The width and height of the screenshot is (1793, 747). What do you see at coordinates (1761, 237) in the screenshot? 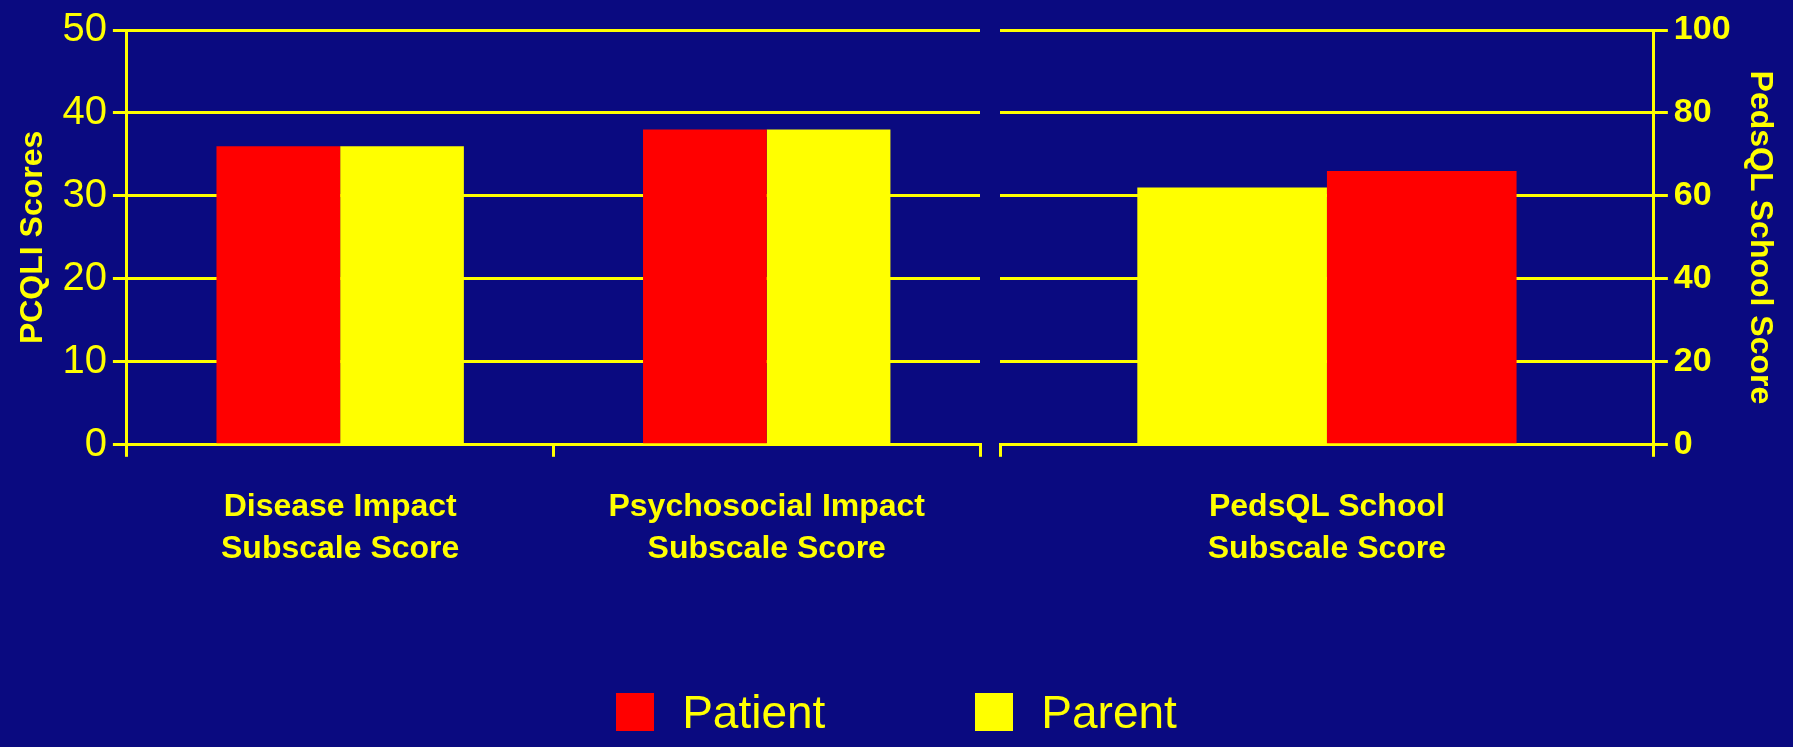
I see `y2-axis-title: PedsQL School Score` at bounding box center [1761, 237].